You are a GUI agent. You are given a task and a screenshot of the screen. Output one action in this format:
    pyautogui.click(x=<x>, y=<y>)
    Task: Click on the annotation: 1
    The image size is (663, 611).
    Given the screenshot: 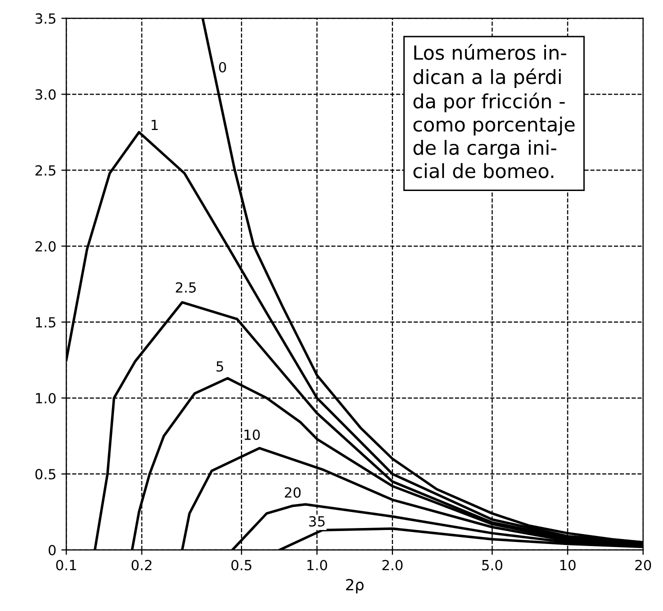 What is the action you would take?
    pyautogui.click(x=155, y=125)
    